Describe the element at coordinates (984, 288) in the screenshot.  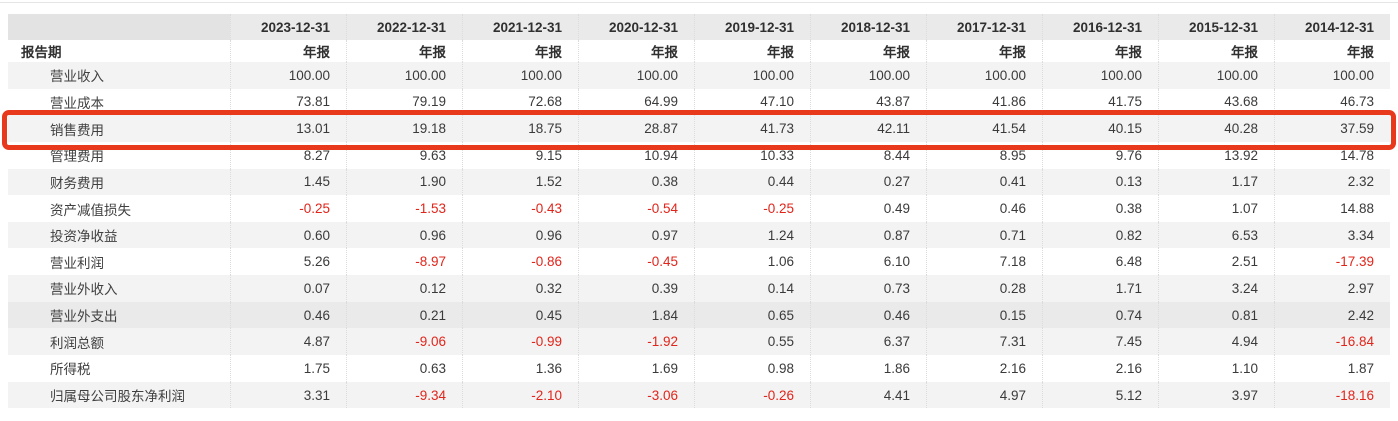
I see `value-cell: 0.28` at that location.